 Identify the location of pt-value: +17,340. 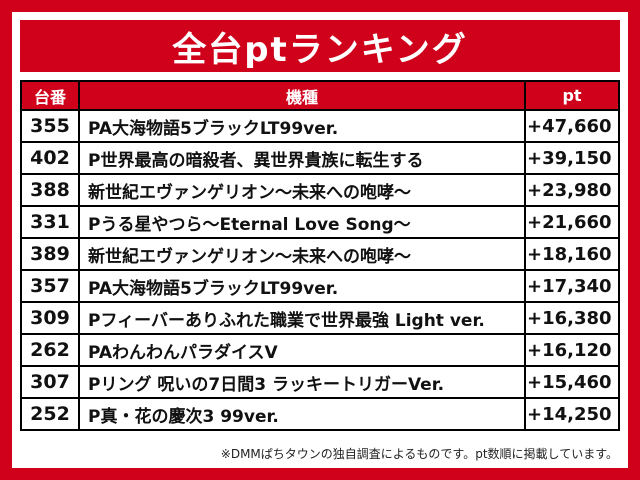
(572, 286).